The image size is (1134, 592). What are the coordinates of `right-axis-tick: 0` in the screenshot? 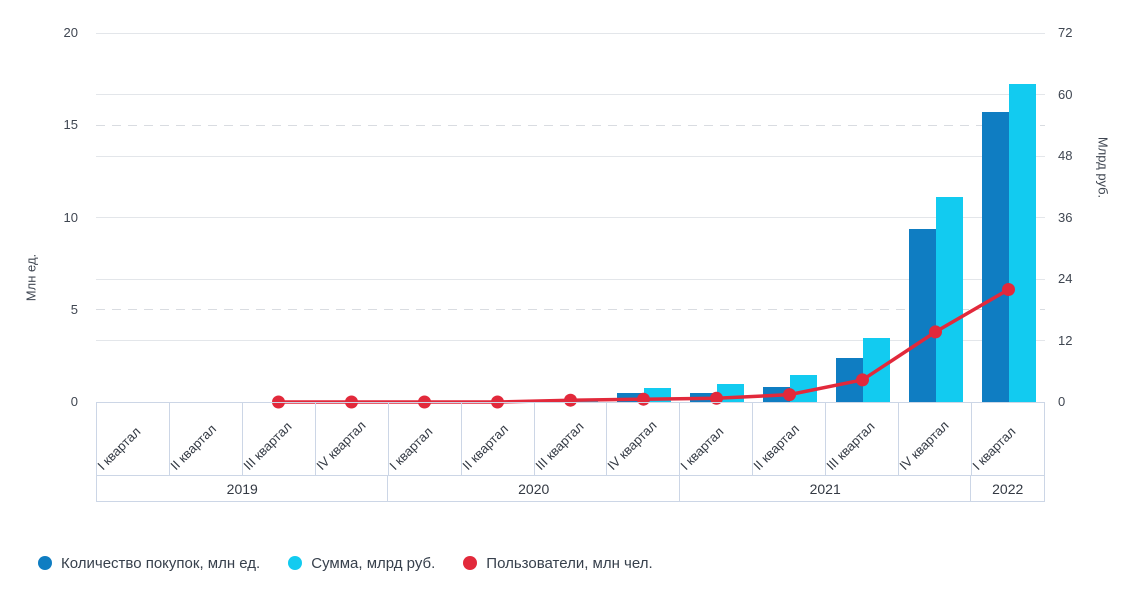 It's located at (1062, 401).